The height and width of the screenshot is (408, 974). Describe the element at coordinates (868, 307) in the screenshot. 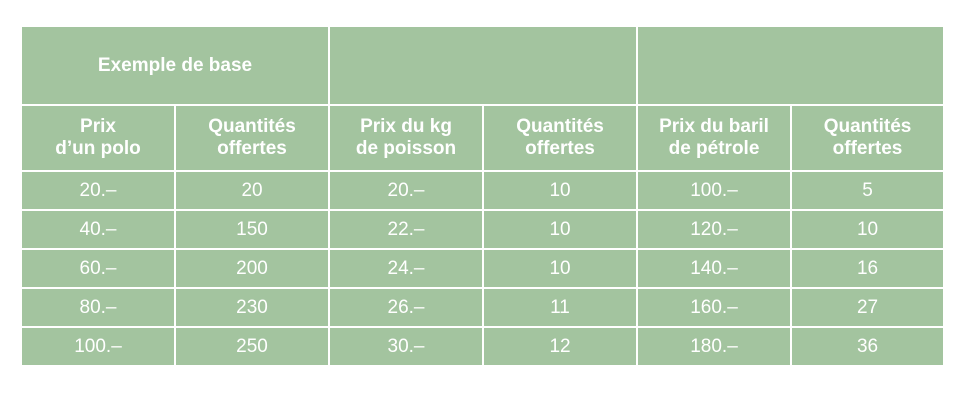

I see `table-cell: 27` at that location.